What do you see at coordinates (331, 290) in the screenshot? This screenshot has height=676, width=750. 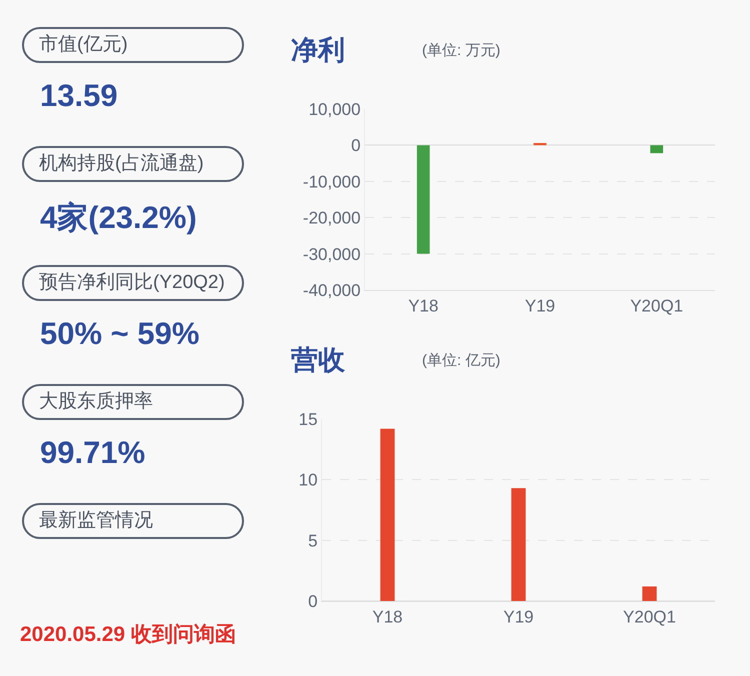 I see `y-tick-label: -40,000` at bounding box center [331, 290].